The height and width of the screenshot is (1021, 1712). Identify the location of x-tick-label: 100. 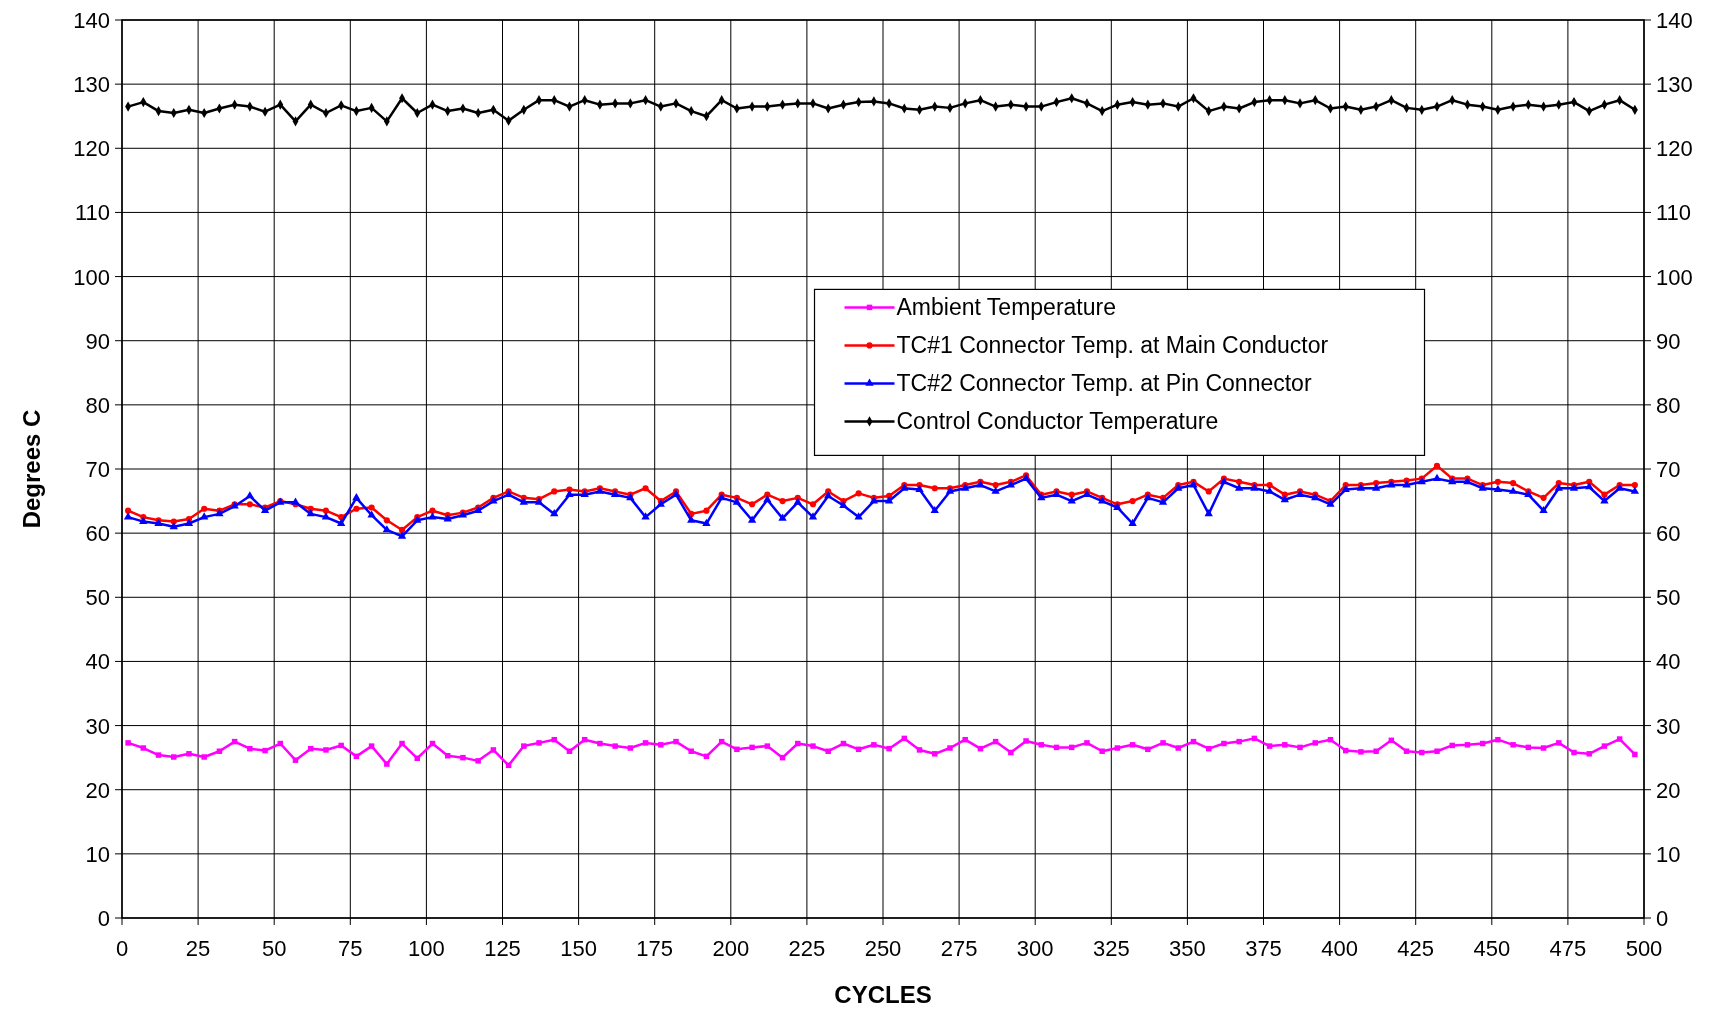
(426, 948).